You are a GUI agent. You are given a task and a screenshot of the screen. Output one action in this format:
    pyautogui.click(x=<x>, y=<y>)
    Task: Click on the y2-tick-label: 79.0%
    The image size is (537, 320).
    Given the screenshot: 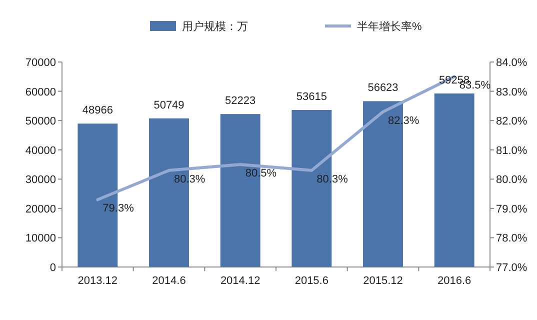 What is the action you would take?
    pyautogui.click(x=512, y=209)
    